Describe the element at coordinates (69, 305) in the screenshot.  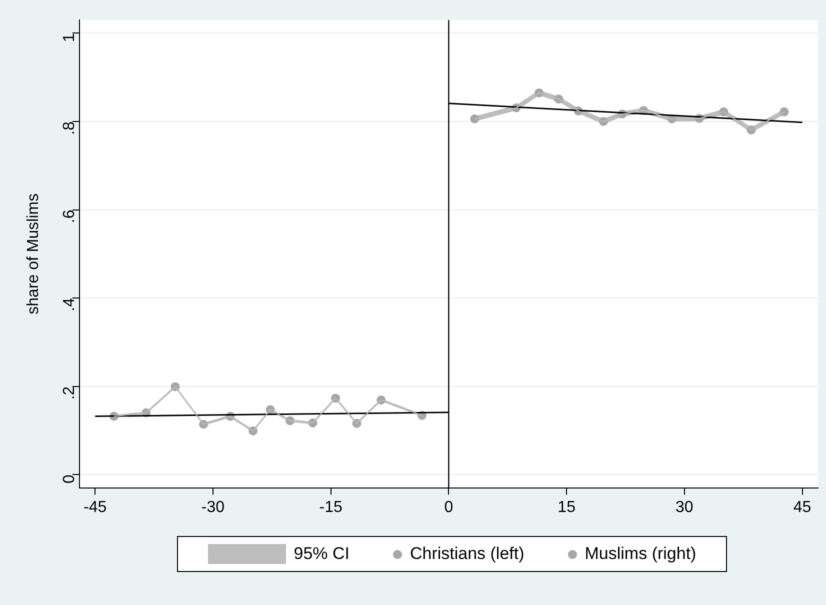
I see `y-tick-label: .4` at that location.